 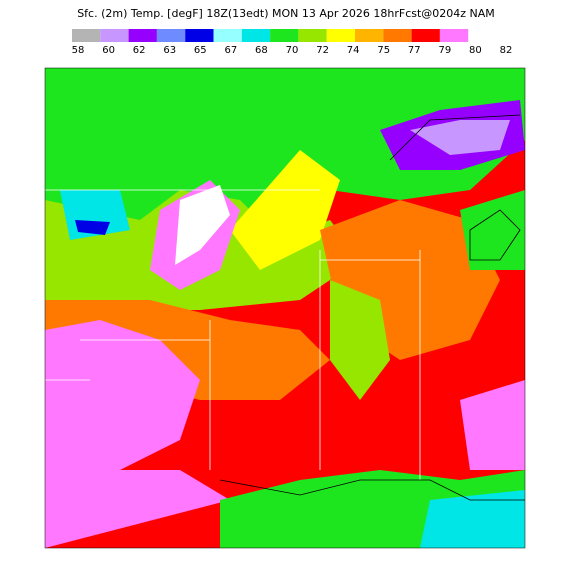 I want to click on colorbar-label: 70, so click(x=292, y=50).